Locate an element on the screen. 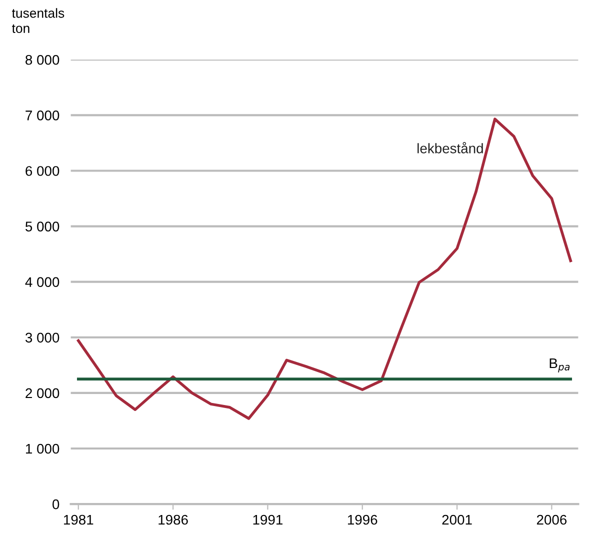  y-tick-label: 3 000 is located at coordinates (42, 337).